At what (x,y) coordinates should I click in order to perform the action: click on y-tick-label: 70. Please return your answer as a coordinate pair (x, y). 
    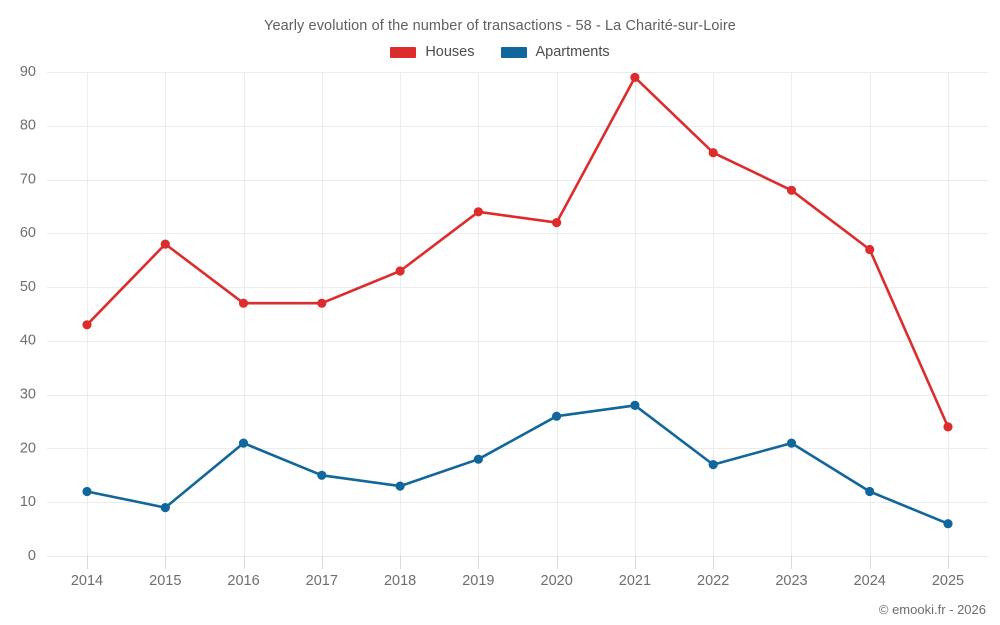
    Looking at the image, I should click on (28, 179).